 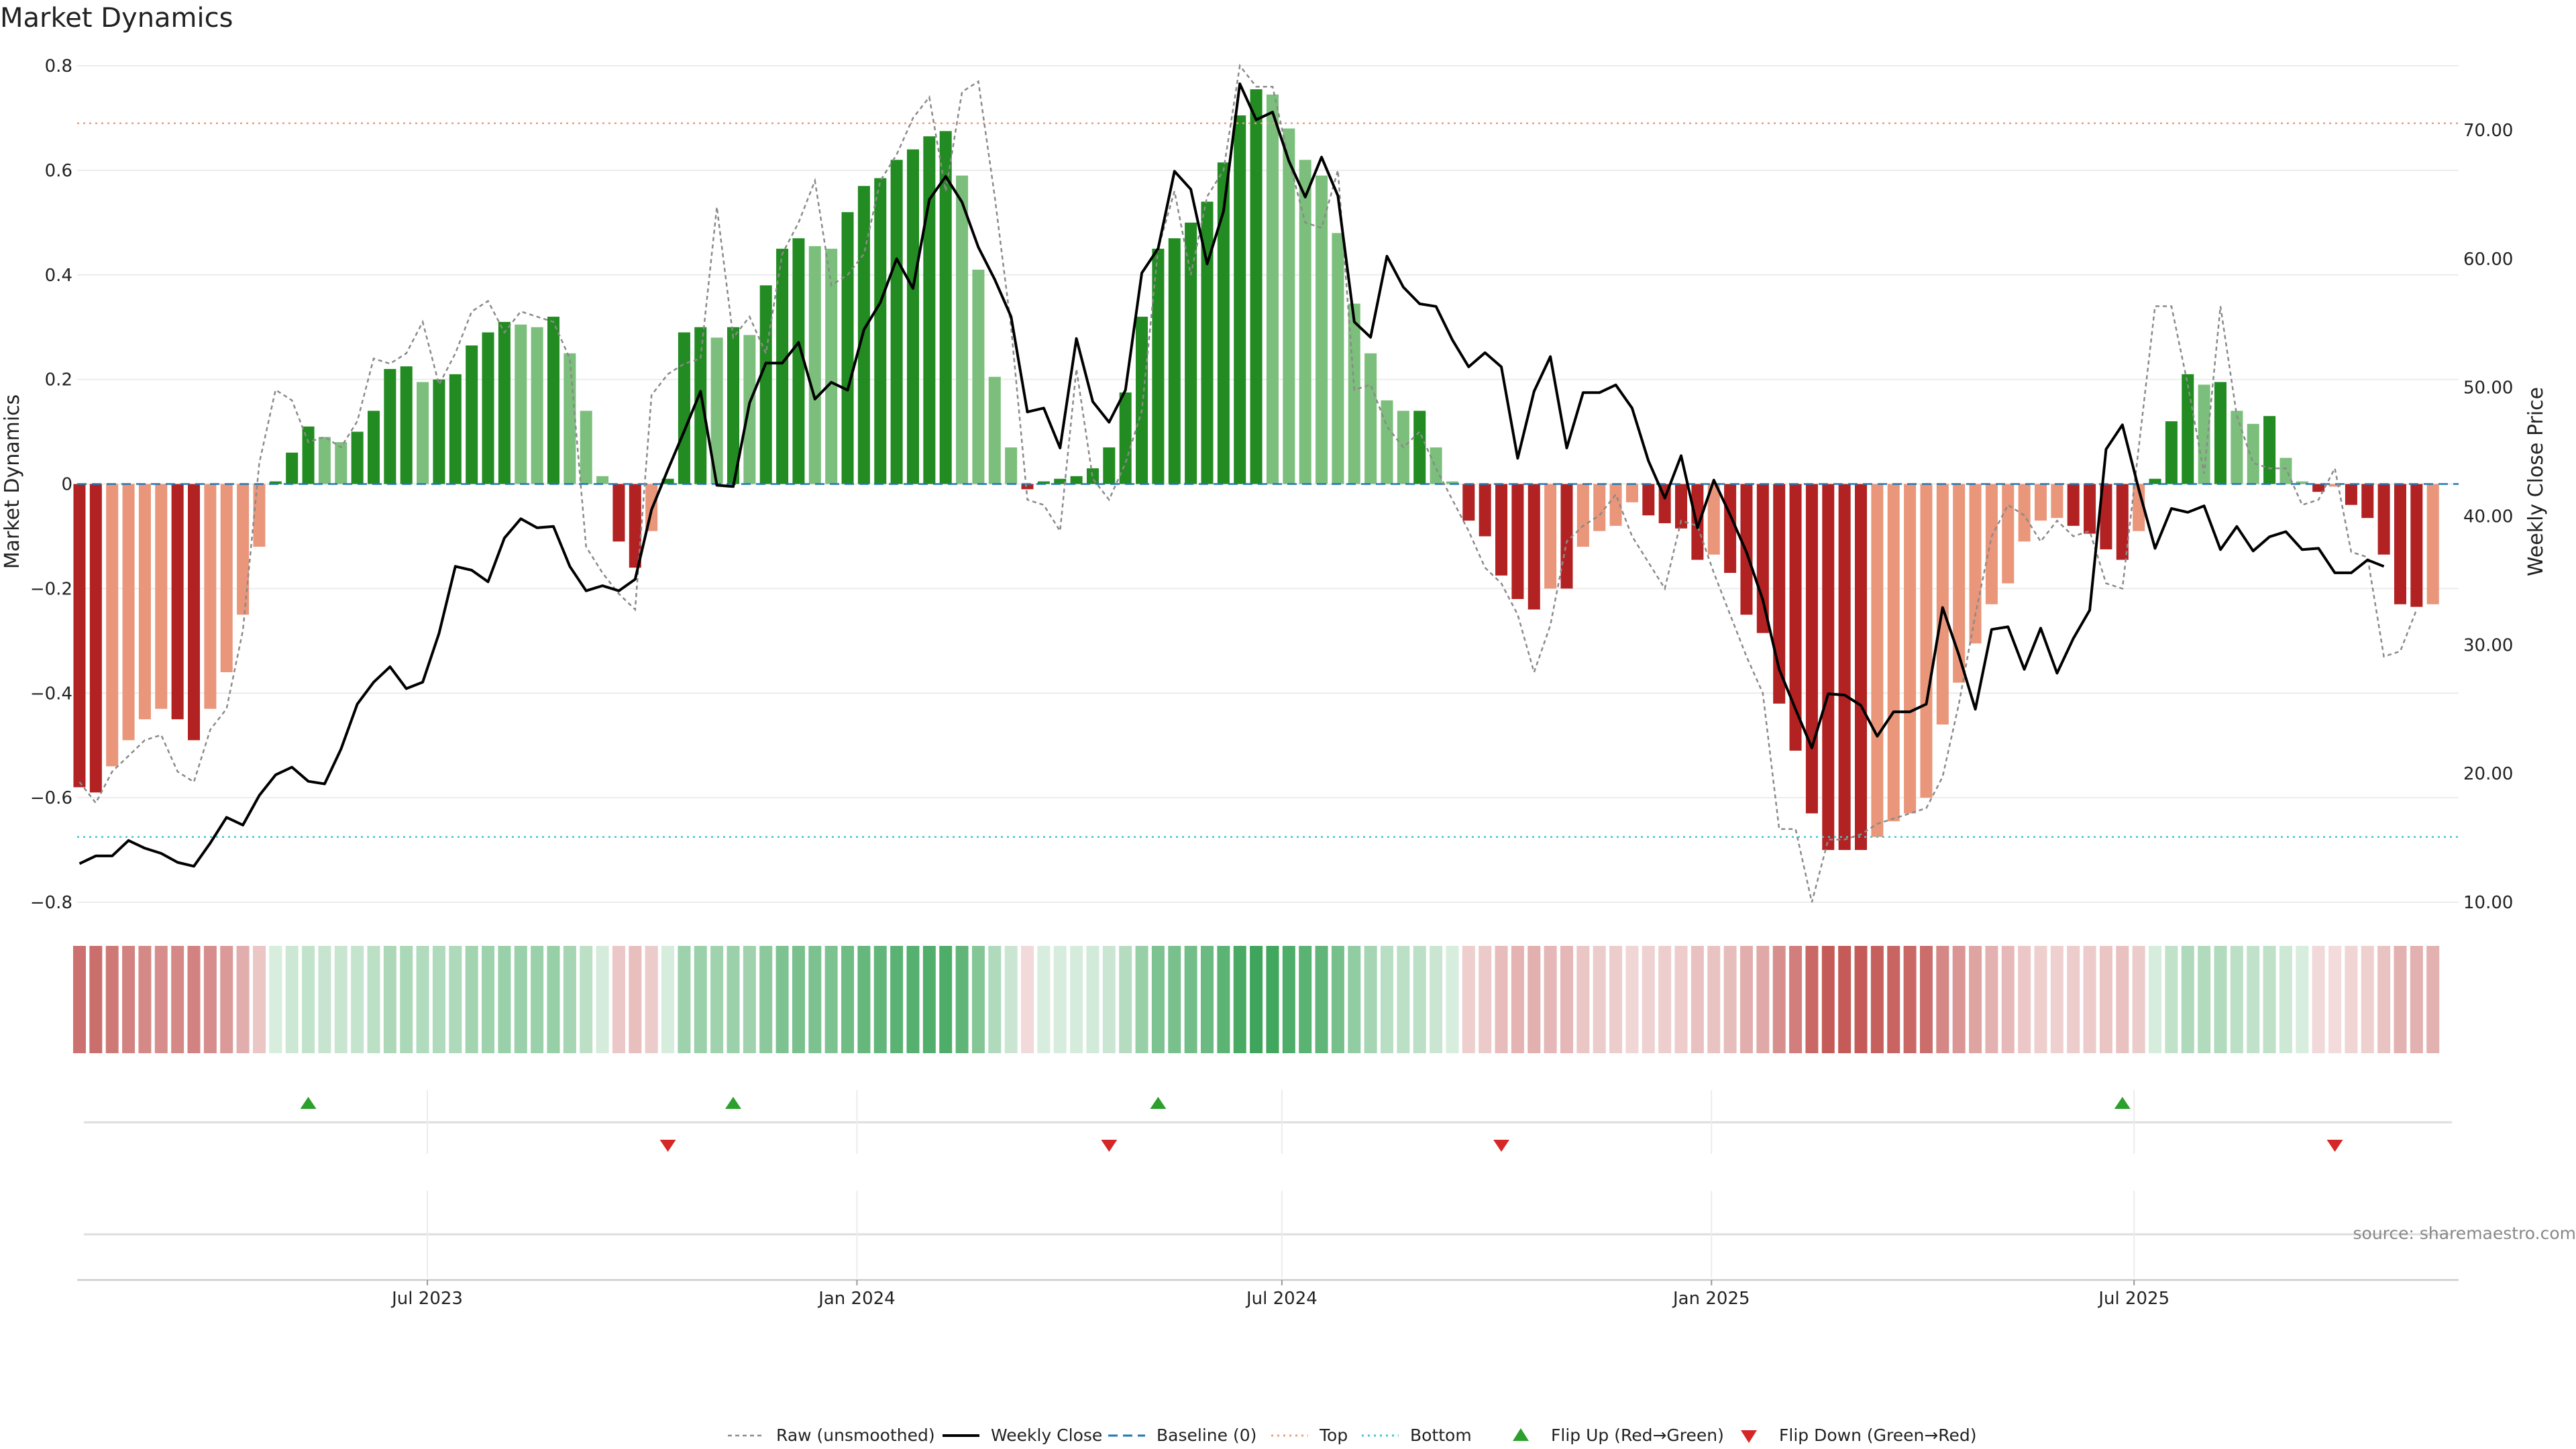 I want to click on flip-markers-panel, so click(x=1268, y=1122).